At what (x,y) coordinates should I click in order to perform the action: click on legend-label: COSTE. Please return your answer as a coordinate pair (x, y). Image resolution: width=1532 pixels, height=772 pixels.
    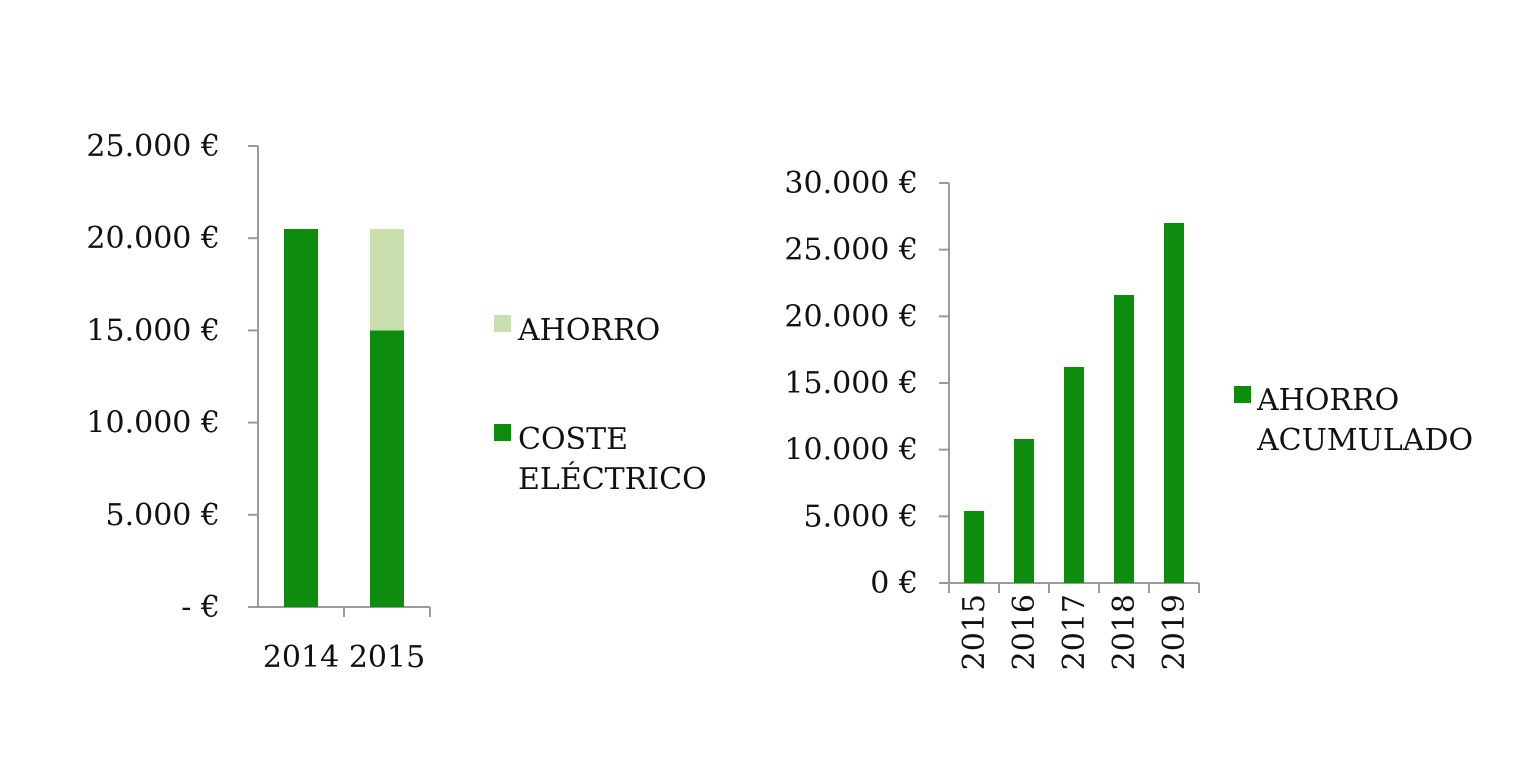
    Looking at the image, I should click on (573, 439).